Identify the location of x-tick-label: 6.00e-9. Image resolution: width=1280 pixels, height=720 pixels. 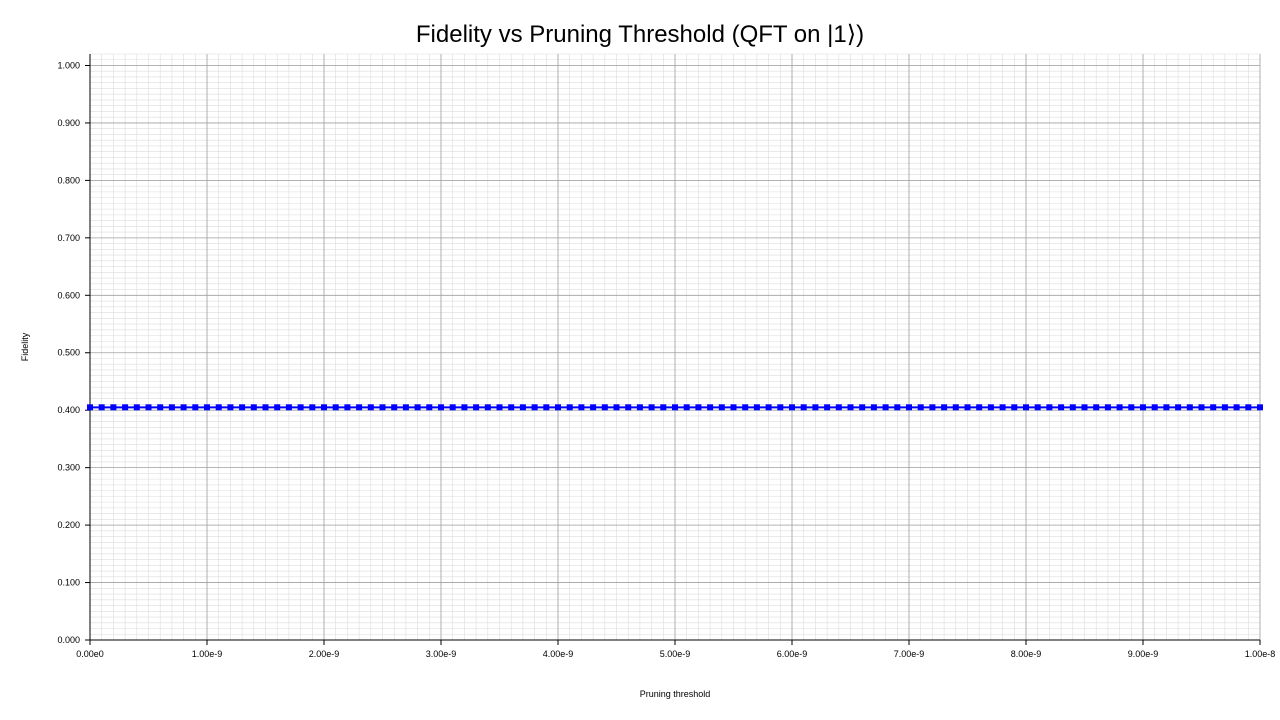
(792, 654).